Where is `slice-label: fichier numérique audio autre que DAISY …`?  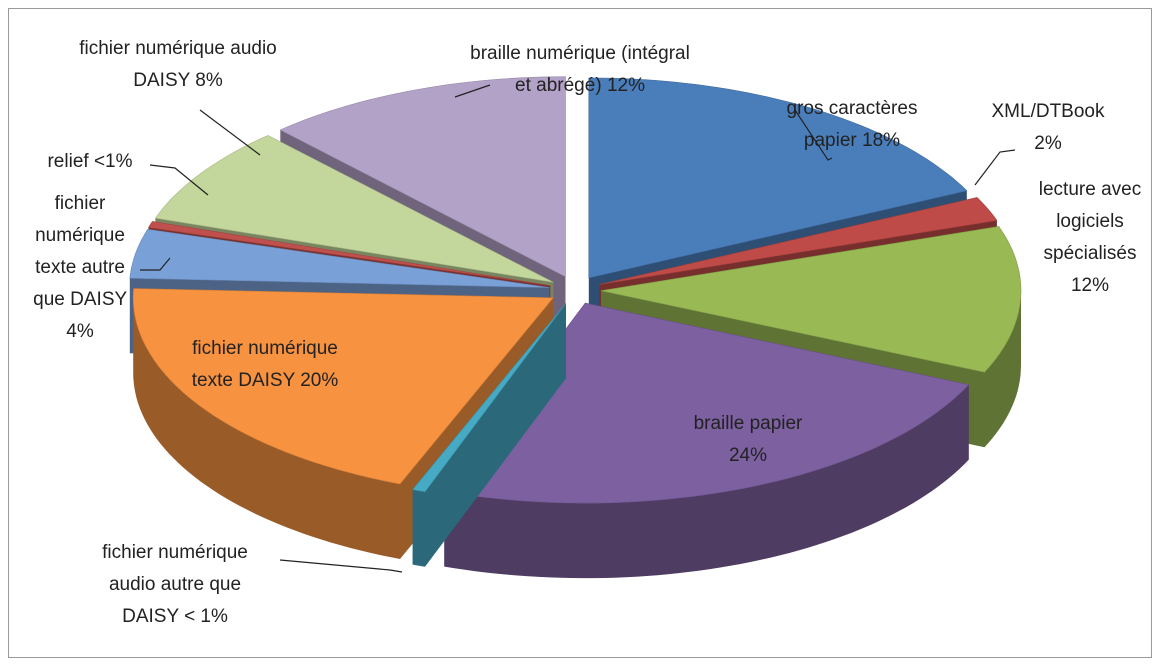
slice-label: fichier numérique audio autre que DAISY … is located at coordinates (175, 585).